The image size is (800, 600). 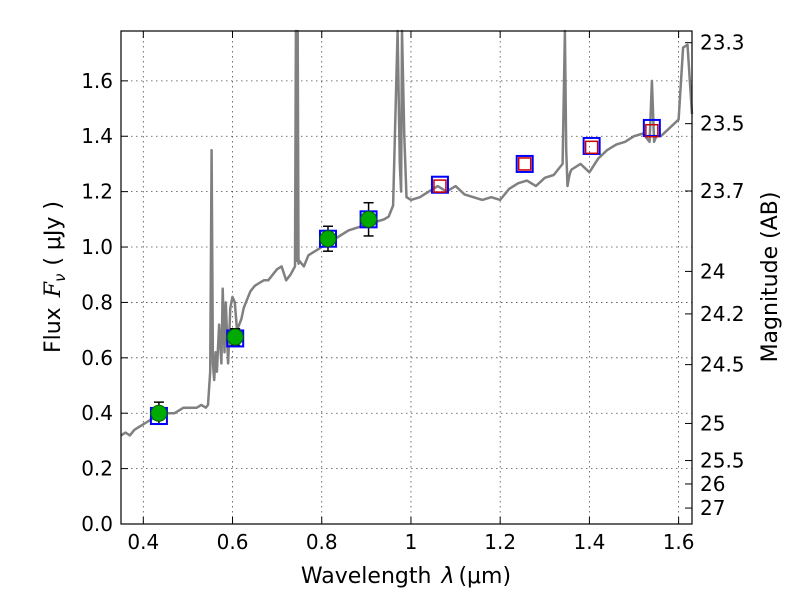 I want to click on x-tick-label: 1.2, so click(x=500, y=542).